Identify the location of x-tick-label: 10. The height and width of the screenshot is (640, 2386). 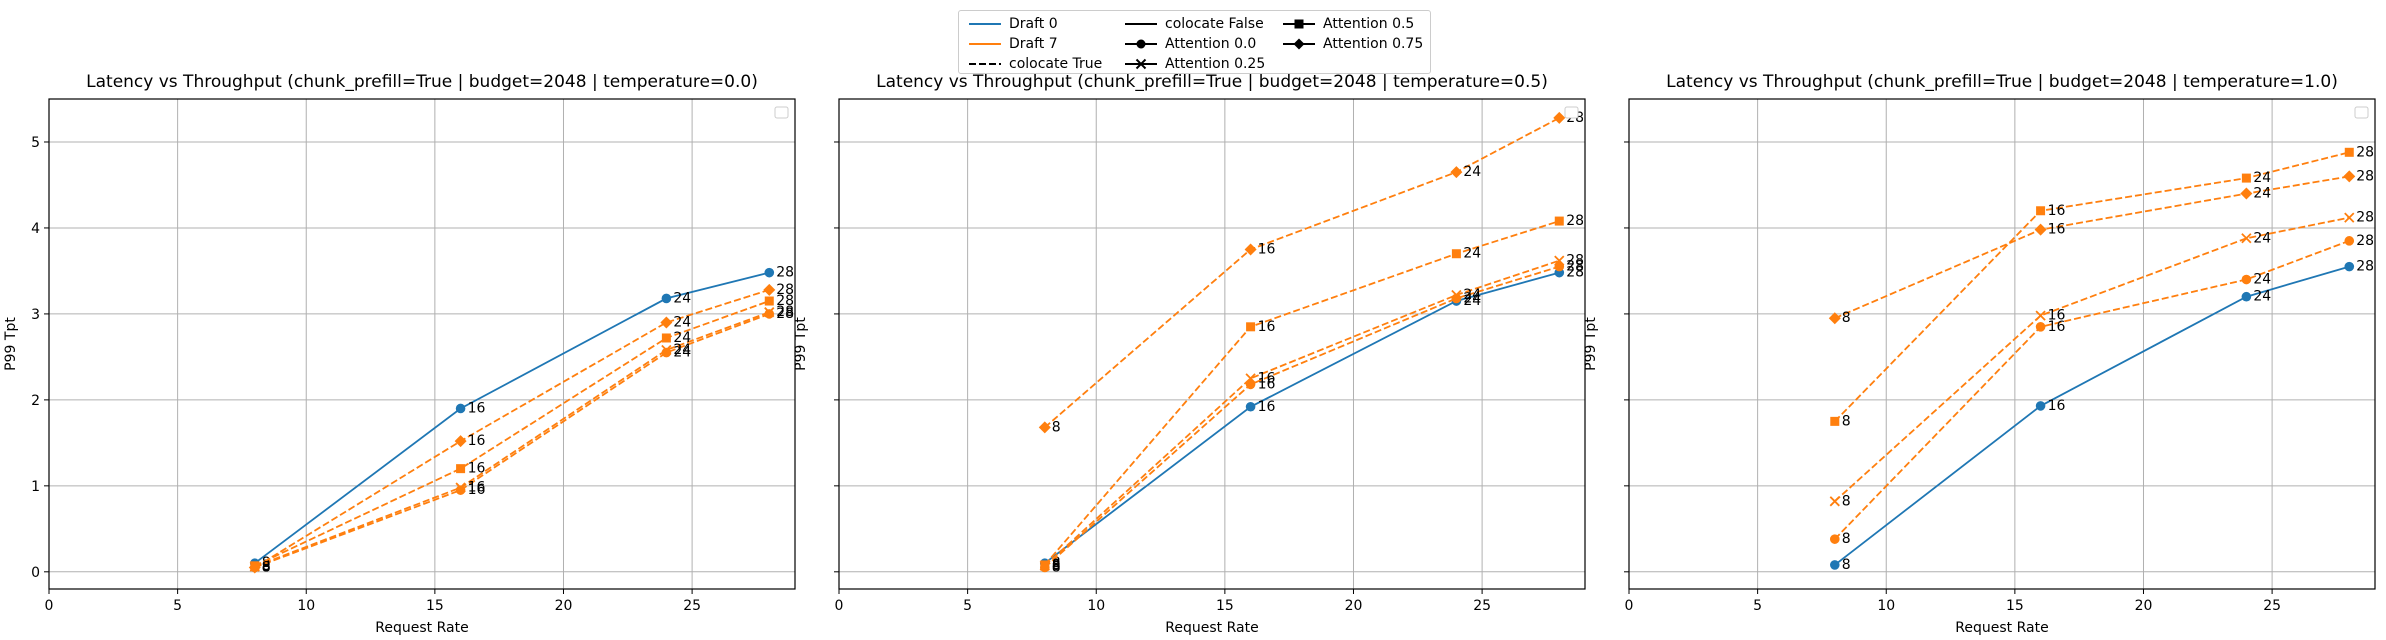
(306, 606).